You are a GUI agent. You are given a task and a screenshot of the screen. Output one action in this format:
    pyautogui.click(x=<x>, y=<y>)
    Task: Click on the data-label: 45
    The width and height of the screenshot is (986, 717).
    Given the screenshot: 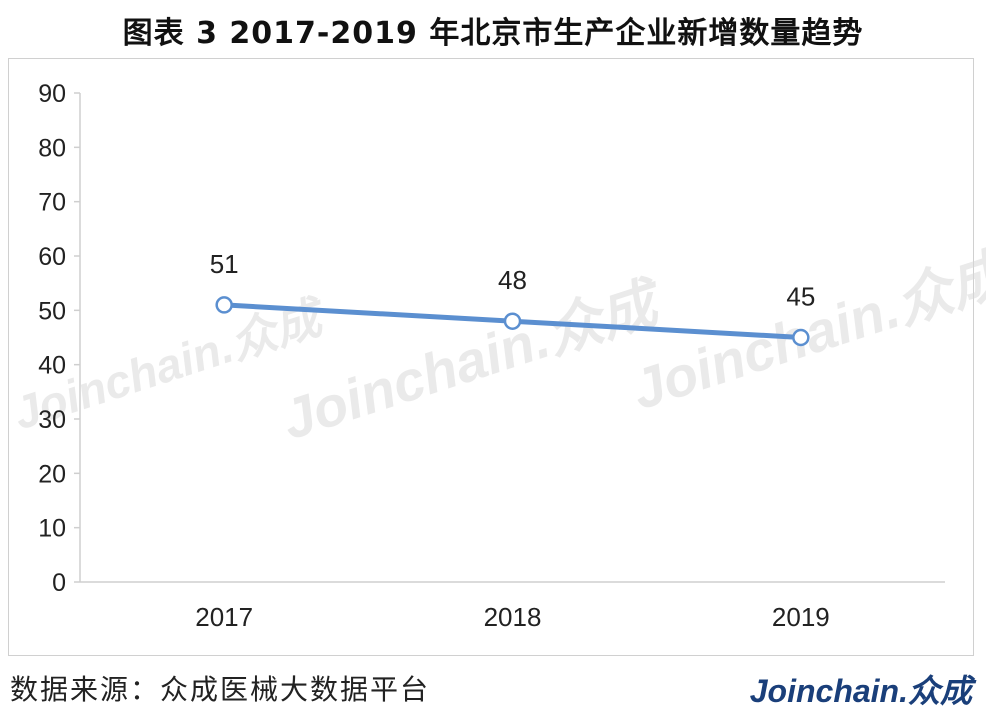 What is the action you would take?
    pyautogui.click(x=800, y=297)
    